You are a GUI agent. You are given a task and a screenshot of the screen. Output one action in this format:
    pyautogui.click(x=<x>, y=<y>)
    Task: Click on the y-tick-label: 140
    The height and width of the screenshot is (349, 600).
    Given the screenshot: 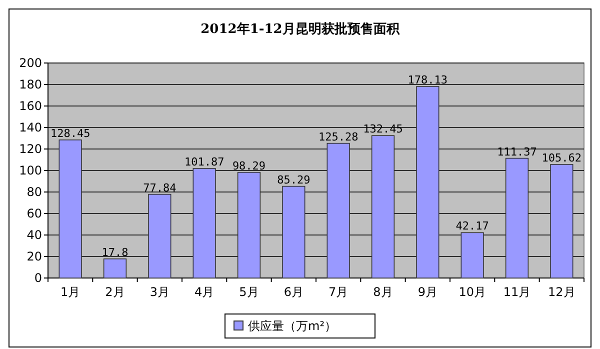 What is the action you would take?
    pyautogui.click(x=30, y=127)
    